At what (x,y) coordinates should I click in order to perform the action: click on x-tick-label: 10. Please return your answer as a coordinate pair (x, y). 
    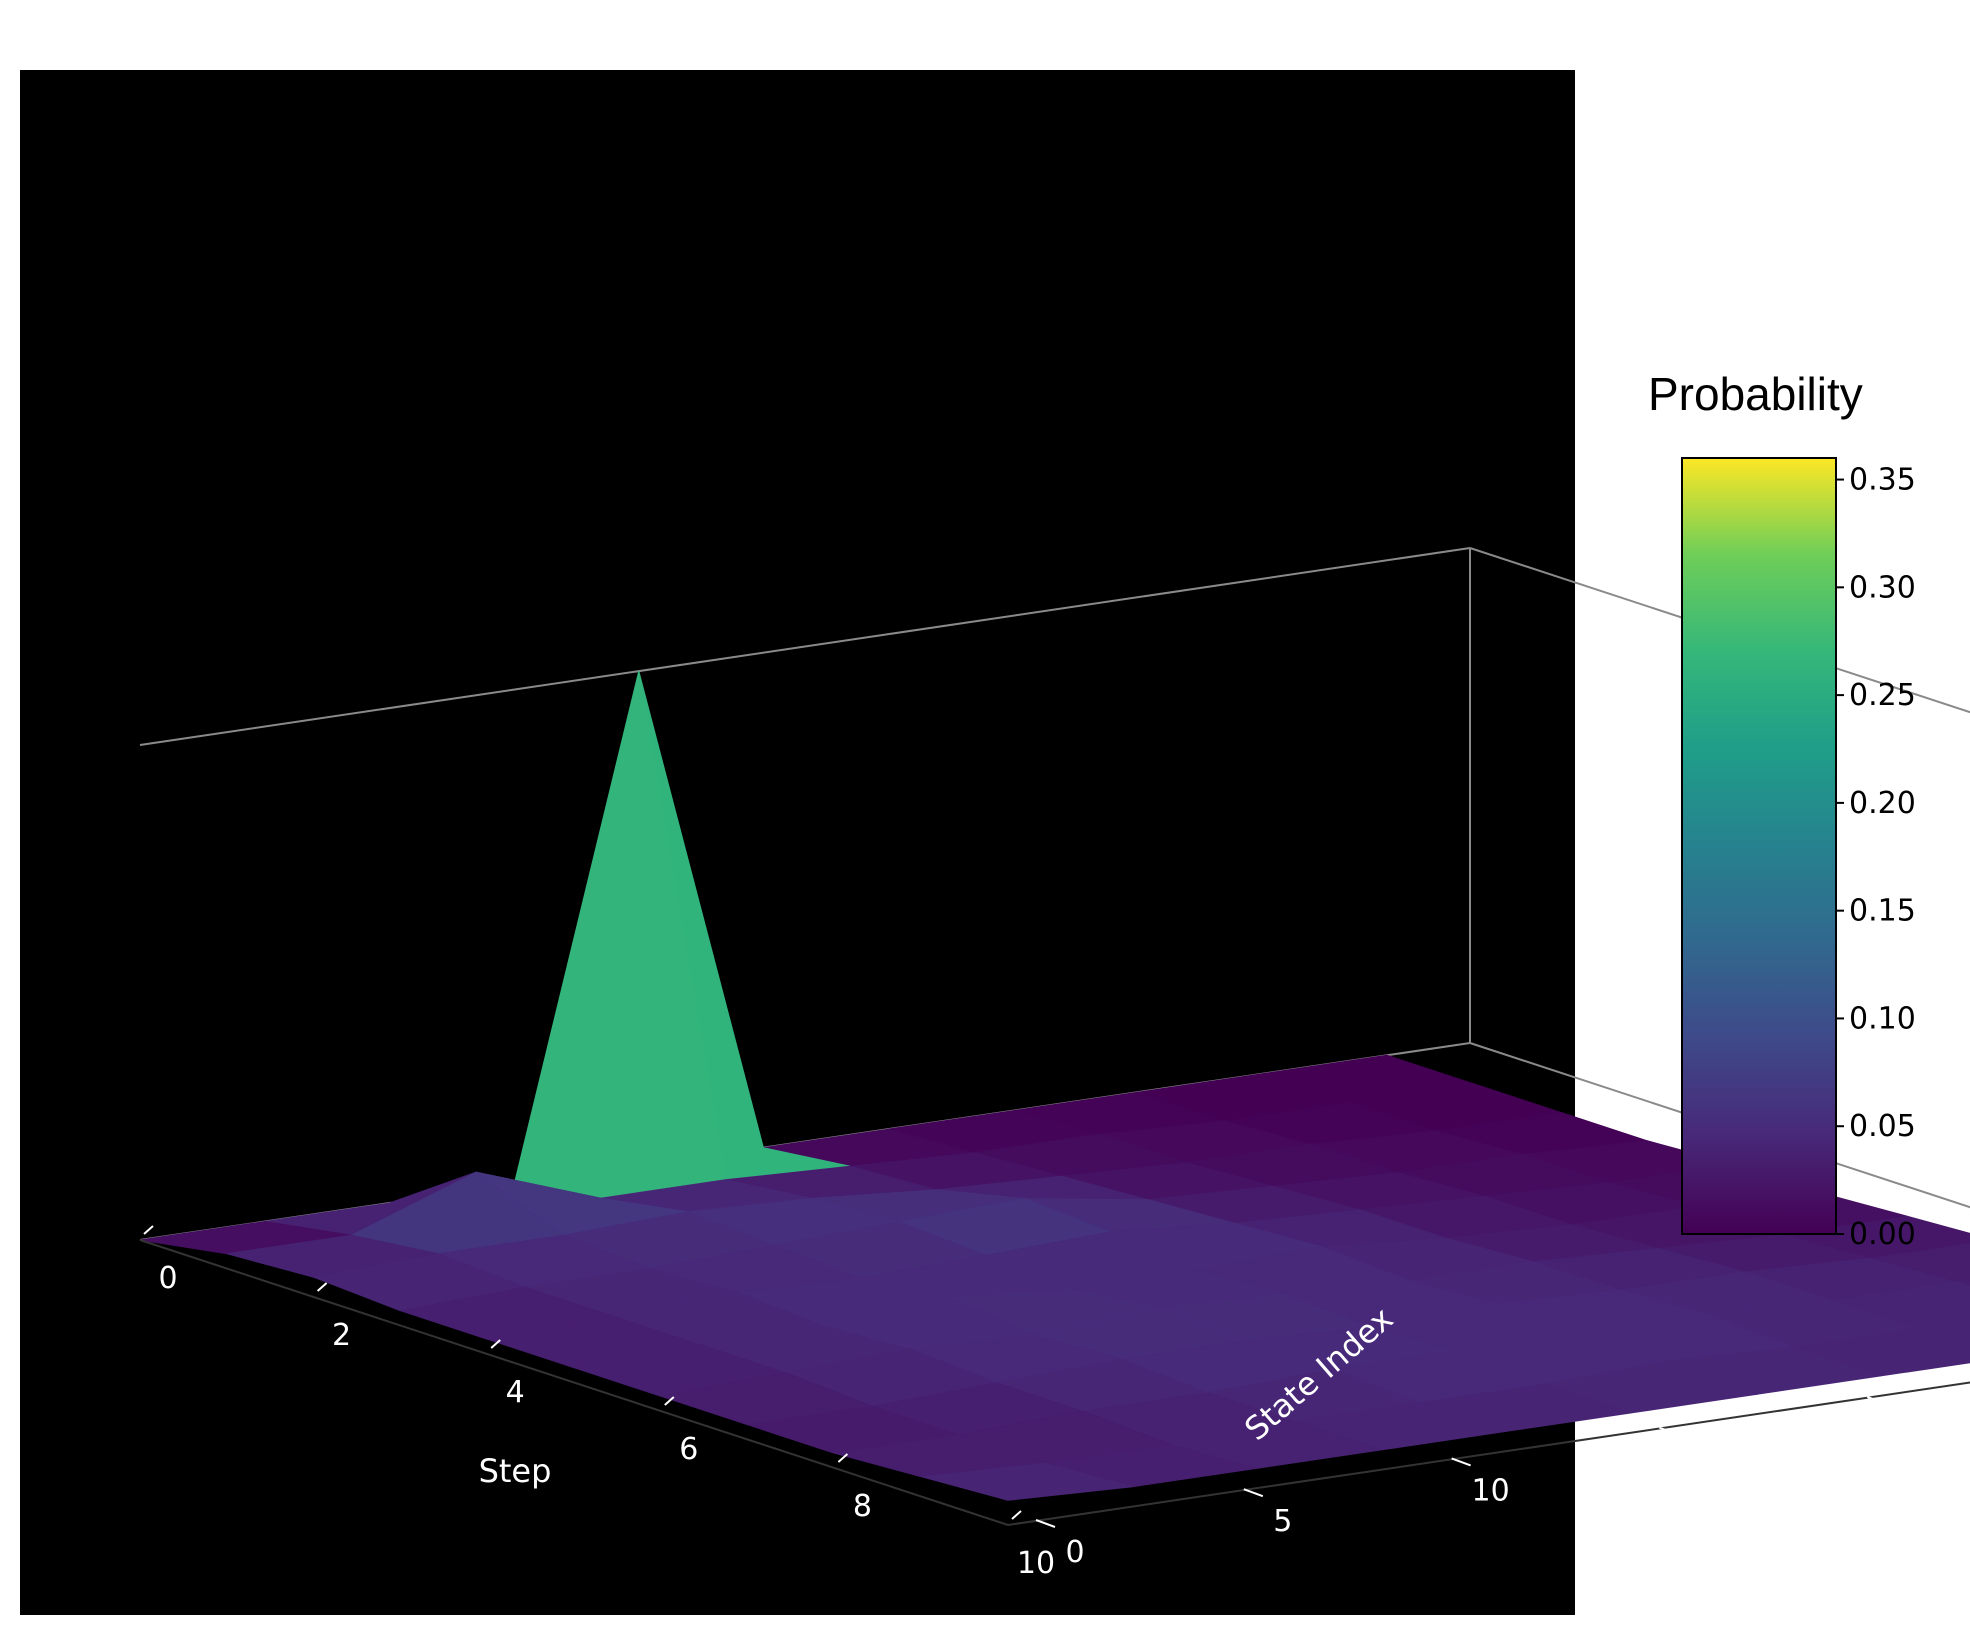
    Looking at the image, I should click on (1036, 1563).